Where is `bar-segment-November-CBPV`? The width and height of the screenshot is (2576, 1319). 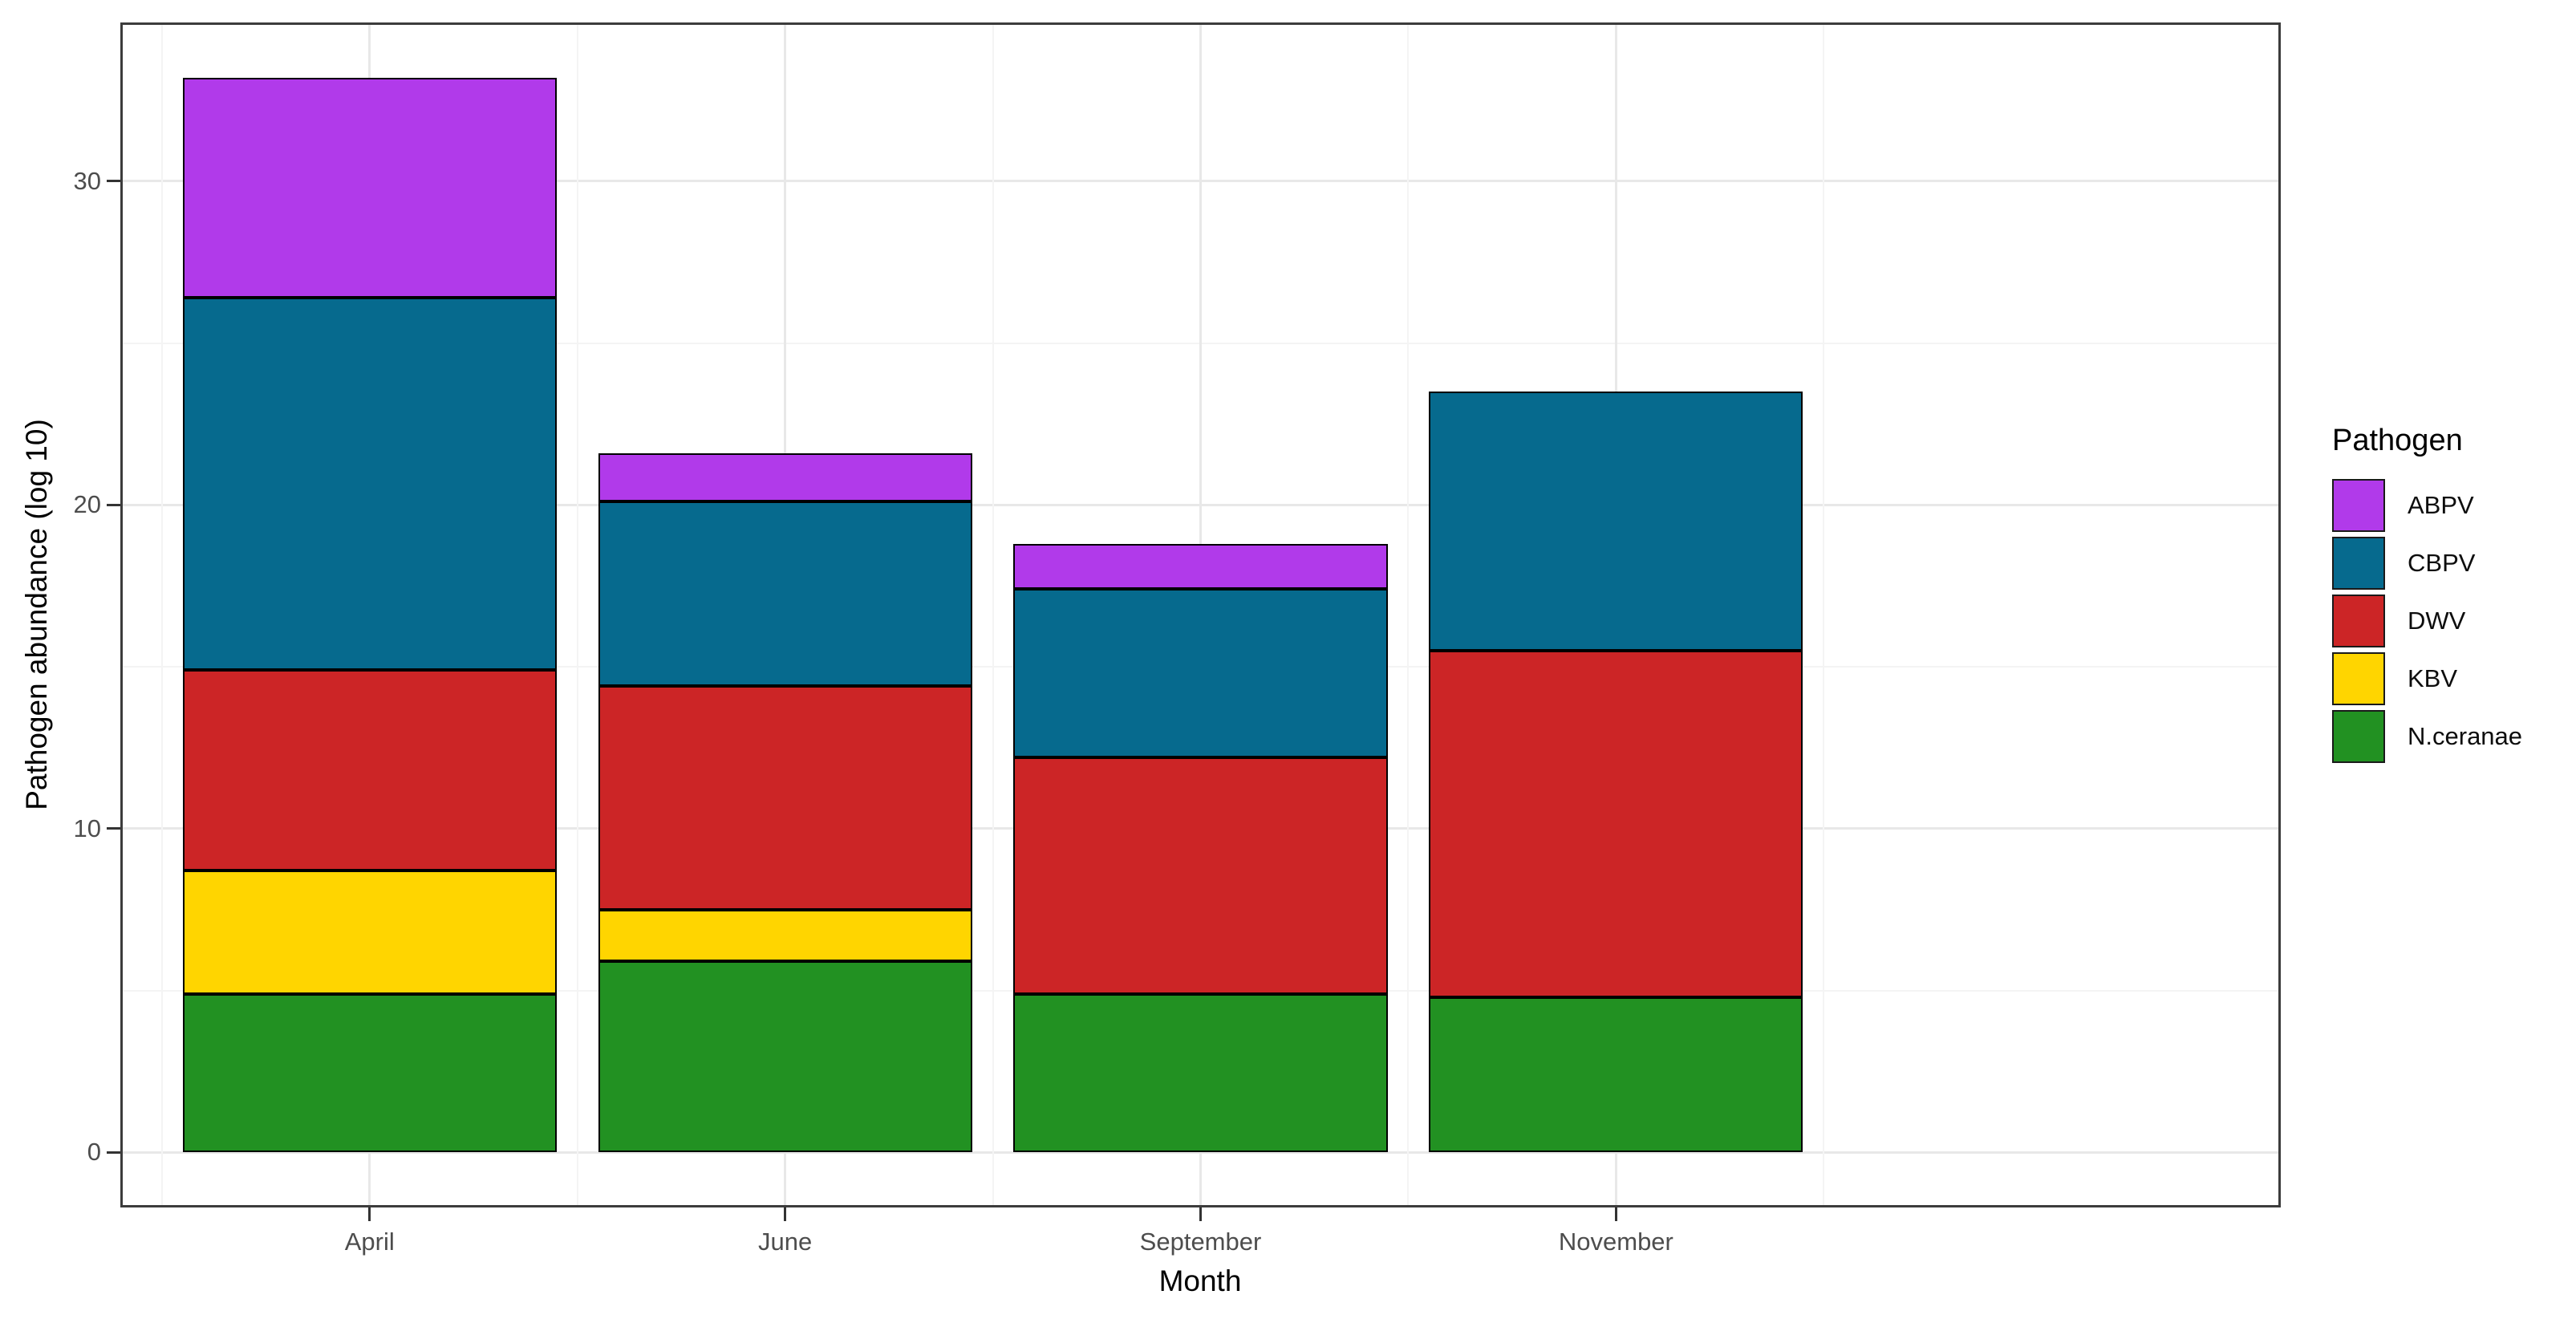
bar-segment-November-CBPV is located at coordinates (1616, 521).